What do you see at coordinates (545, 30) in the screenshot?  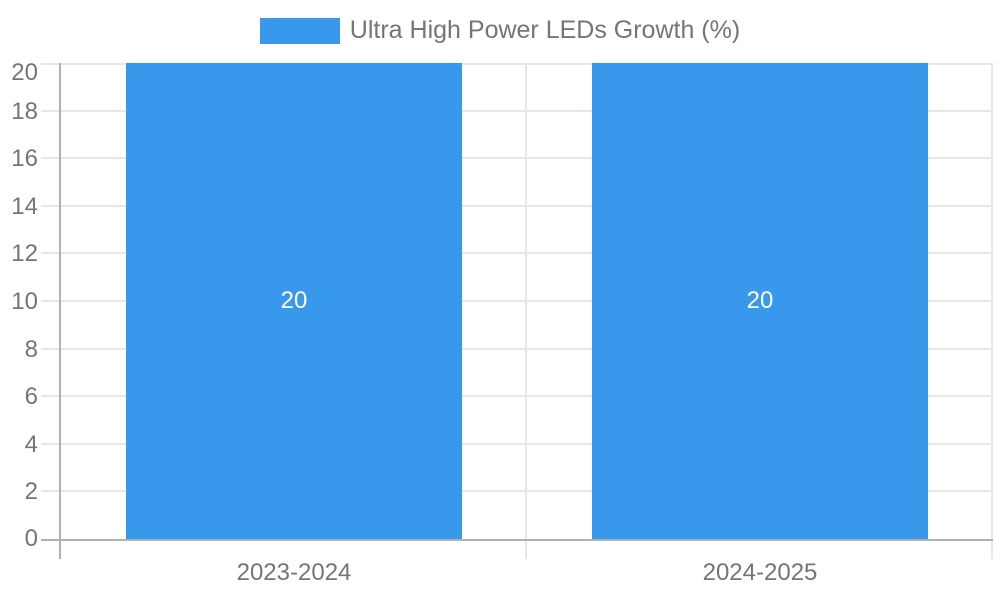 I see `legend-label: Ultra High Power LEDs Growth (%)` at bounding box center [545, 30].